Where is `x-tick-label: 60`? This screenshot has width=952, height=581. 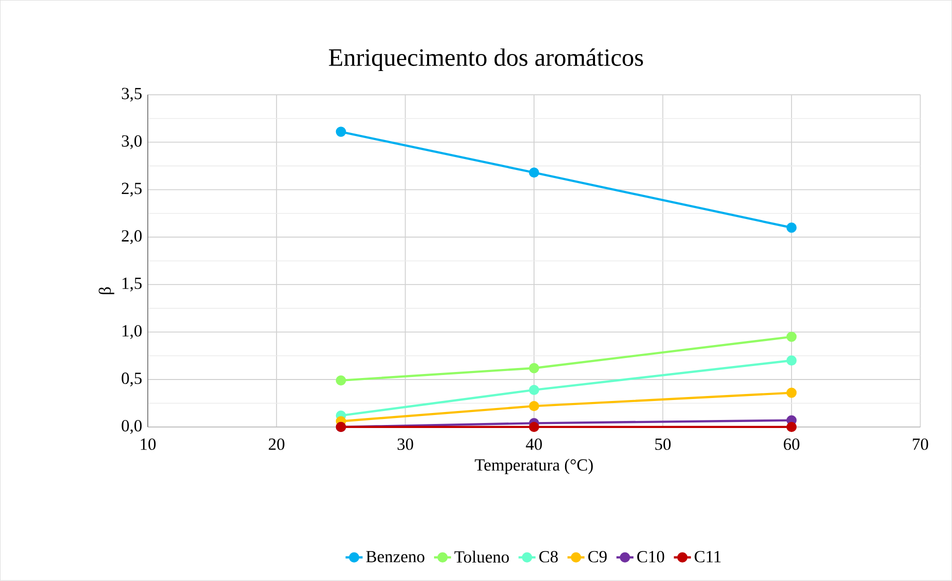 x-tick-label: 60 is located at coordinates (792, 444).